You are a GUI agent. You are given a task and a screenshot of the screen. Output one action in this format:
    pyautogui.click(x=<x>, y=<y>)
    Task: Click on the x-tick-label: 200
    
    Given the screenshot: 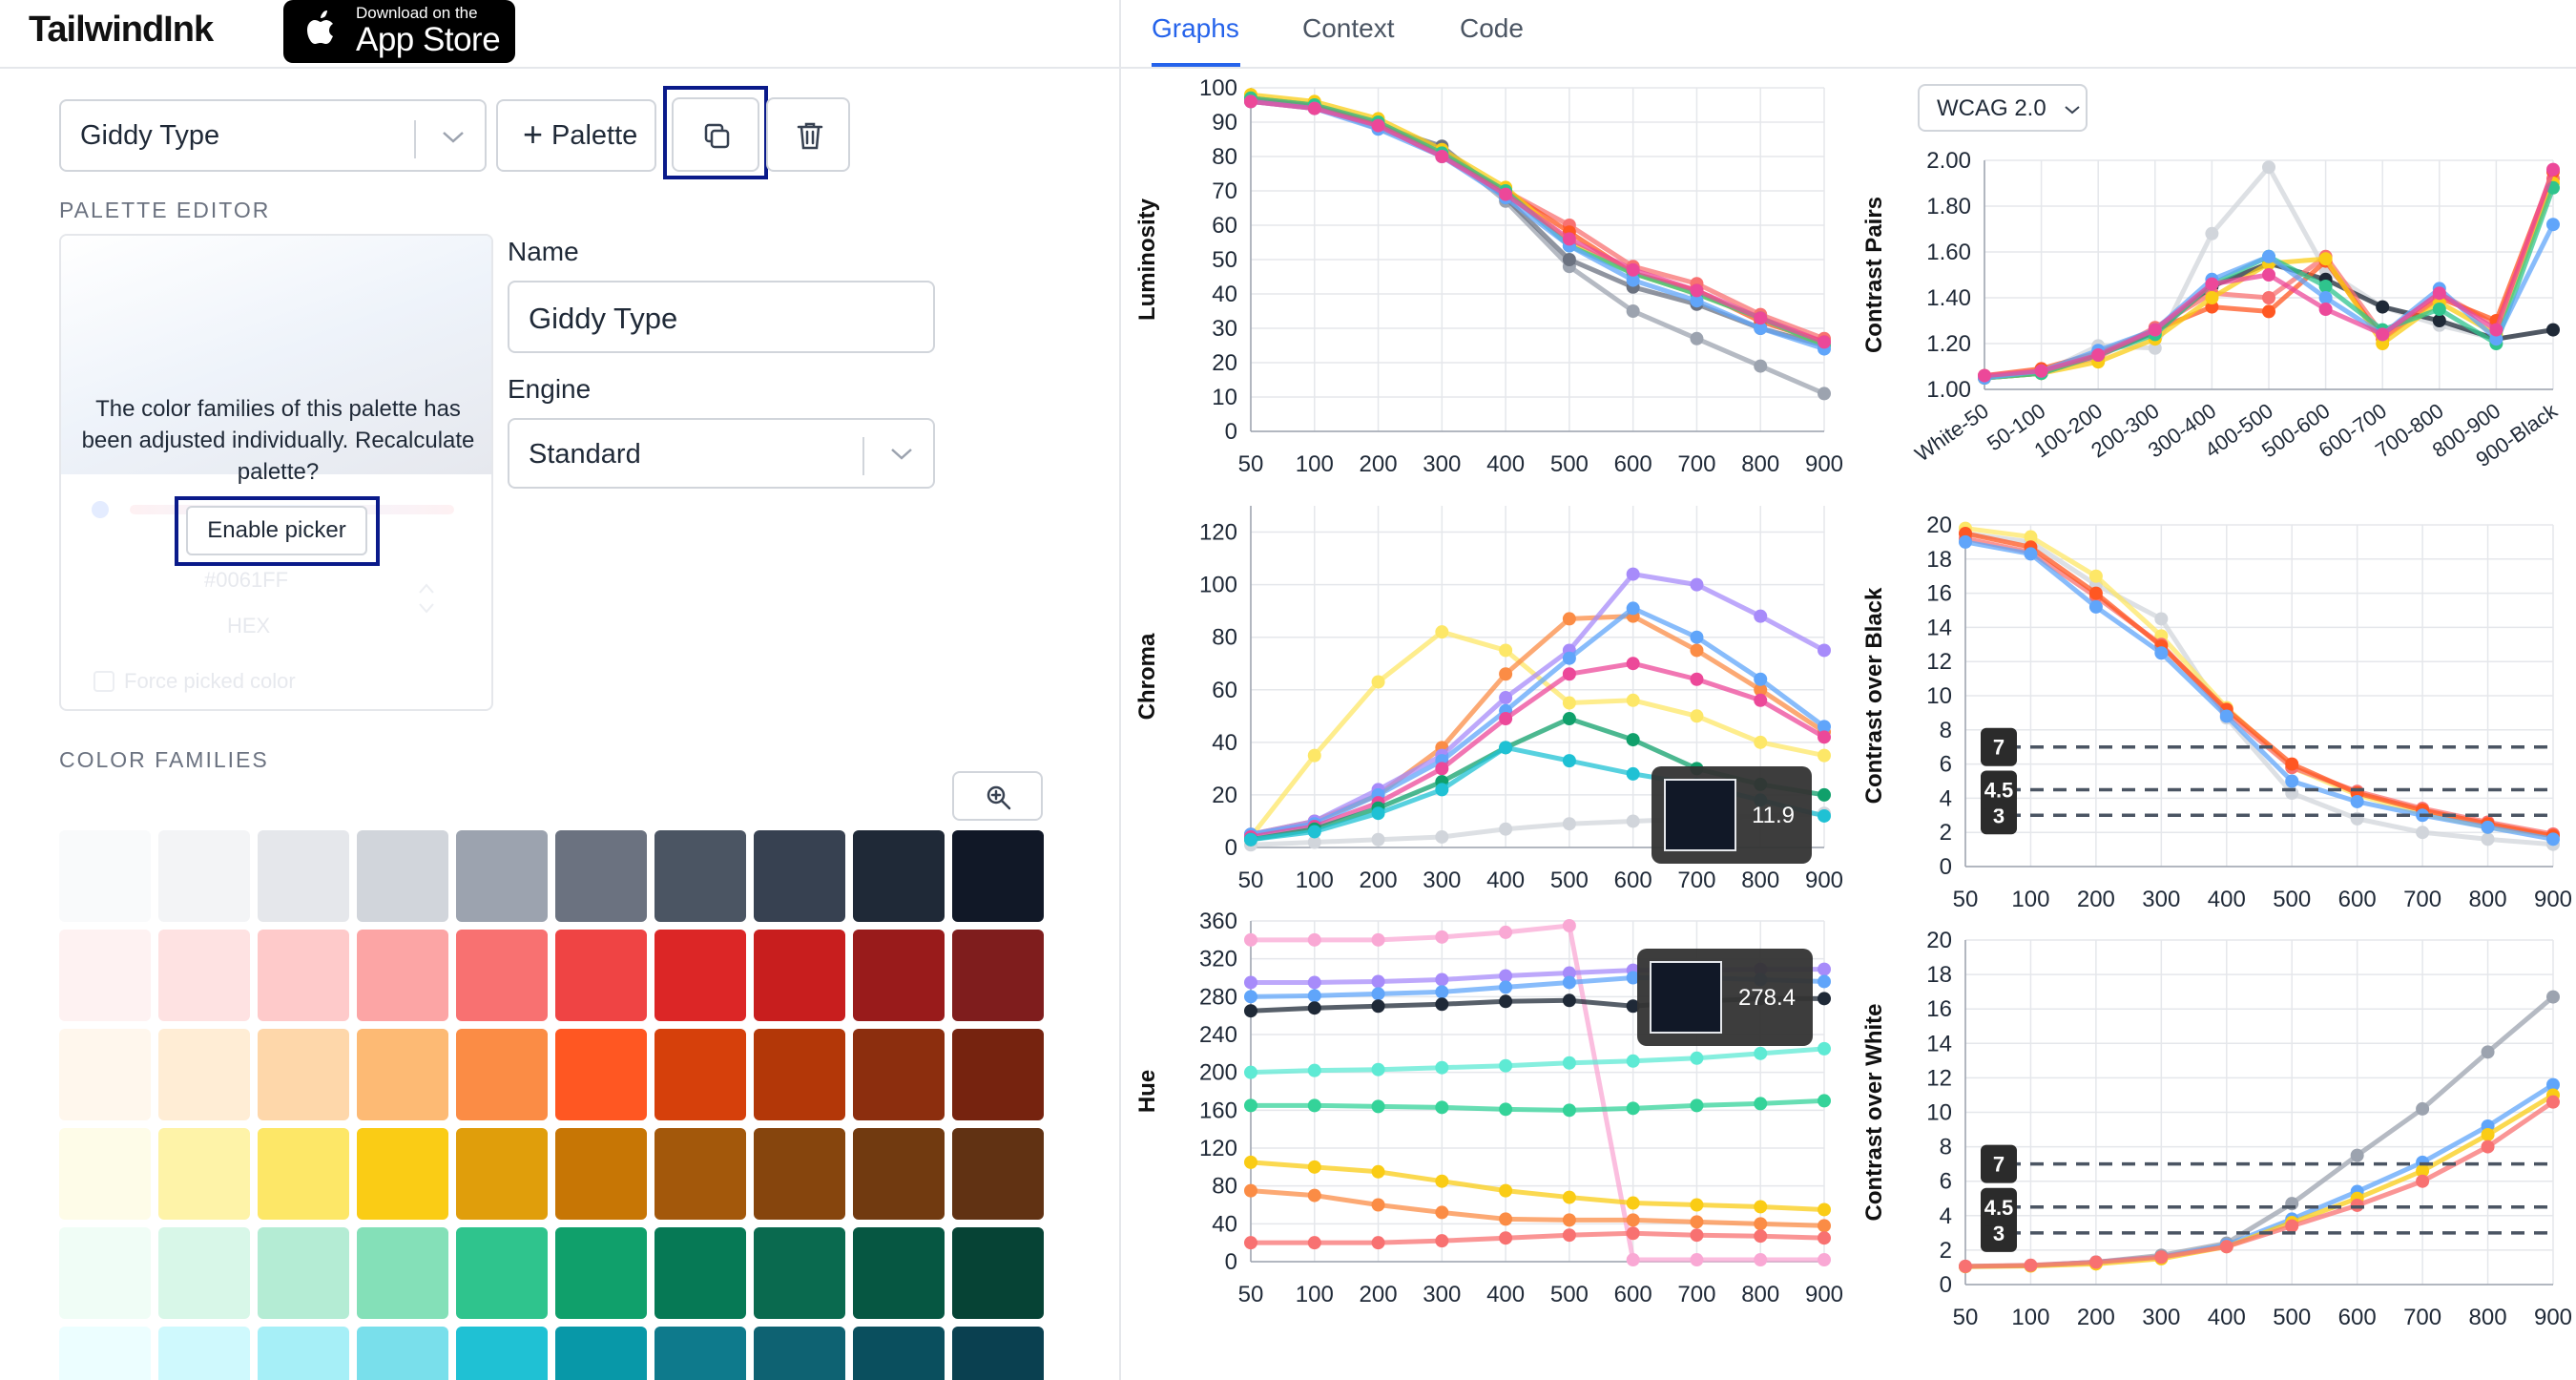 What is the action you would take?
    pyautogui.click(x=2096, y=899)
    